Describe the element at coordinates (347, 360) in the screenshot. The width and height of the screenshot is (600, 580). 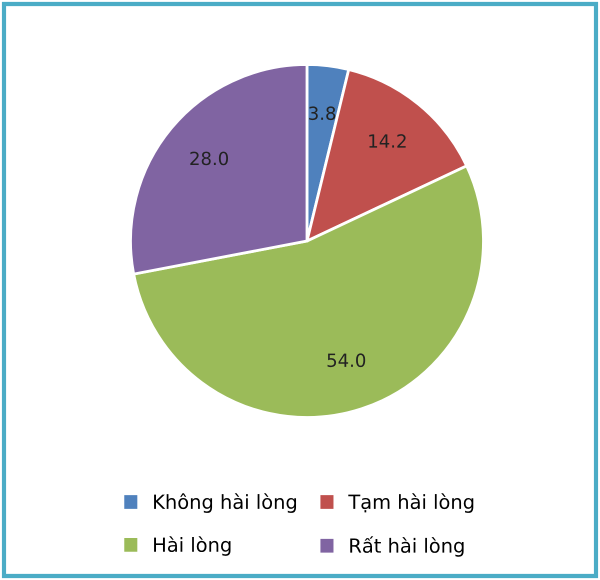
I see `data-label: 54.0` at that location.